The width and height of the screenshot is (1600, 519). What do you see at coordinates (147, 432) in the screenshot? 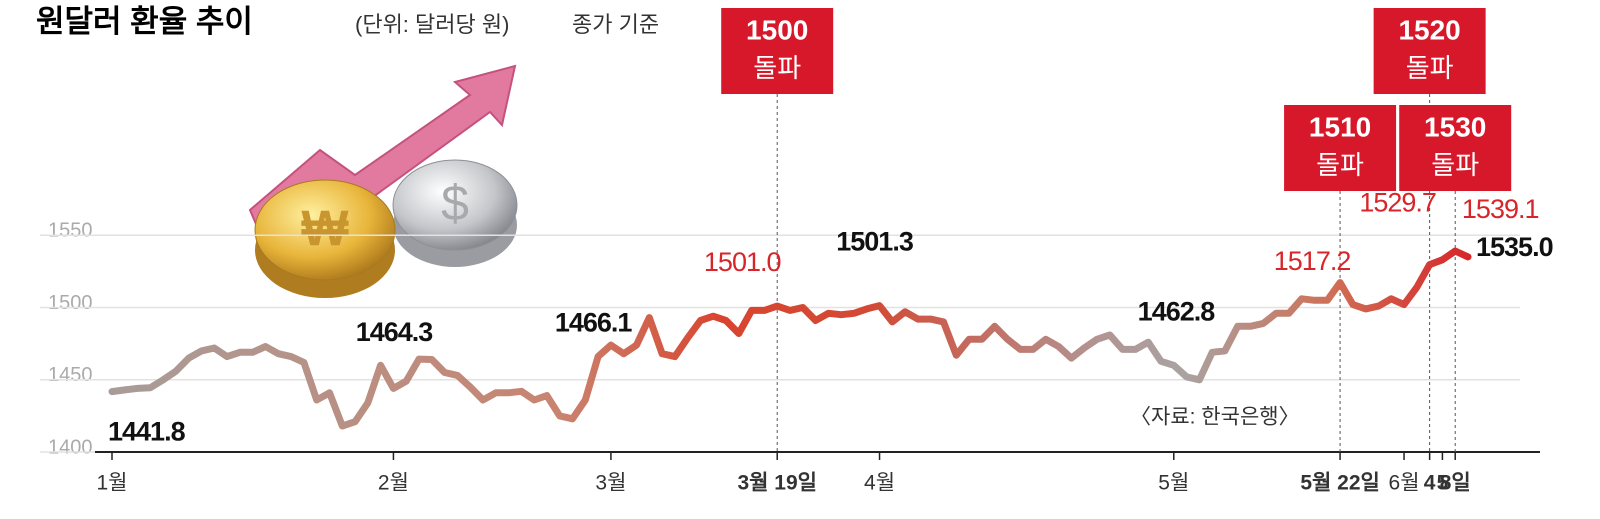
I see `value-label: 1441.8` at bounding box center [147, 432].